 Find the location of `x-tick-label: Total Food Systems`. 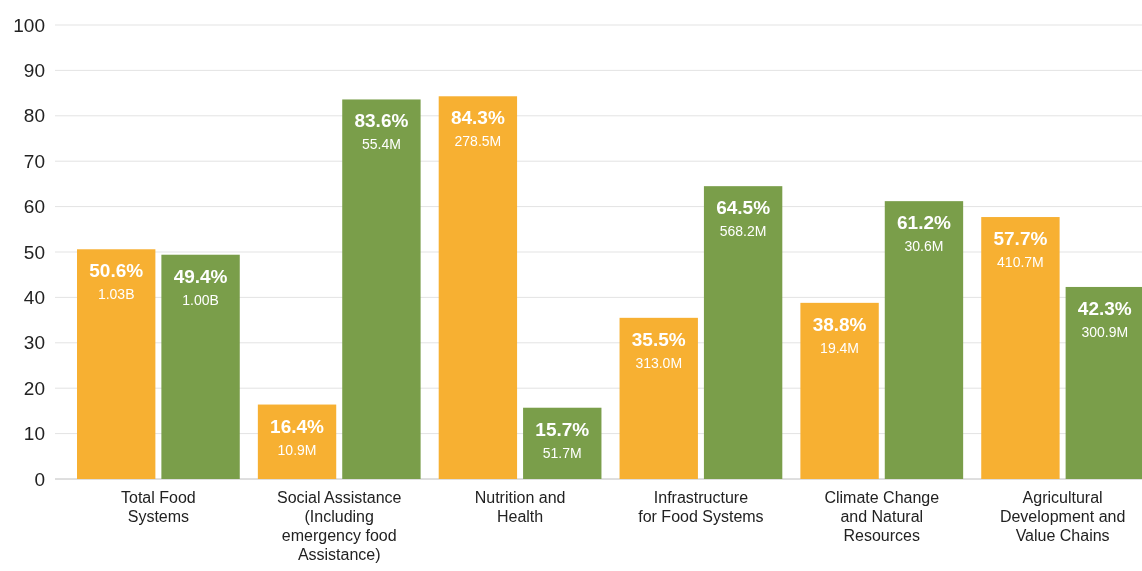

x-tick-label: Total Food Systems is located at coordinates (158, 507).